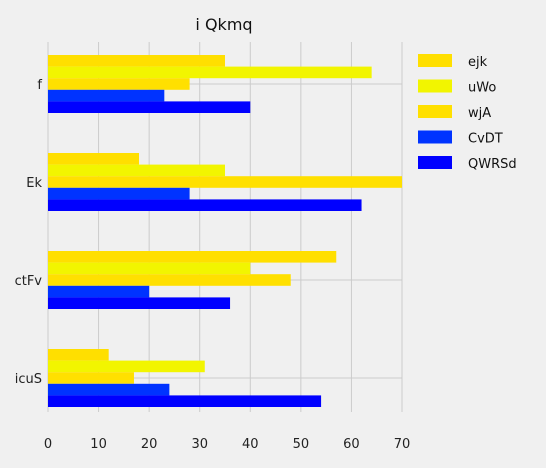  What do you see at coordinates (482, 88) in the screenshot?
I see `legend-label-uWo: uWo` at bounding box center [482, 88].